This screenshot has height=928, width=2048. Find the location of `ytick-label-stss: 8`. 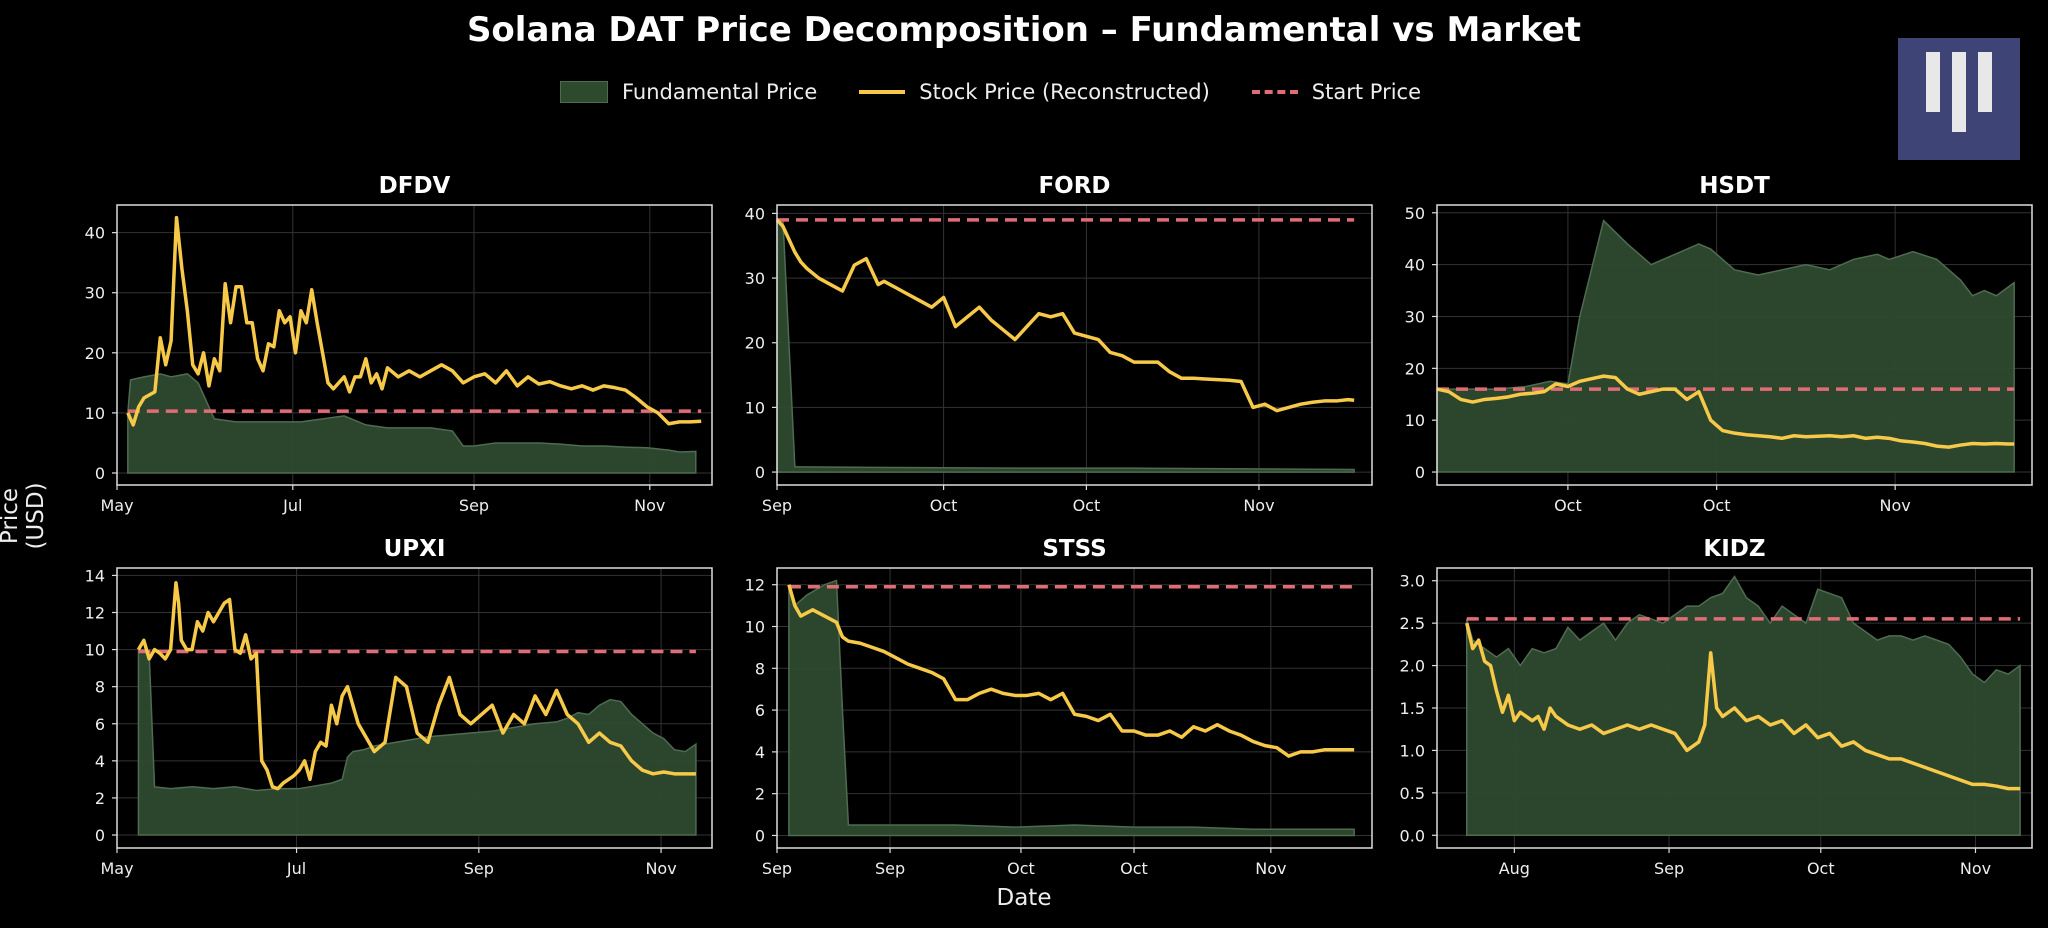

ytick-label-stss: 8 is located at coordinates (760, 668).